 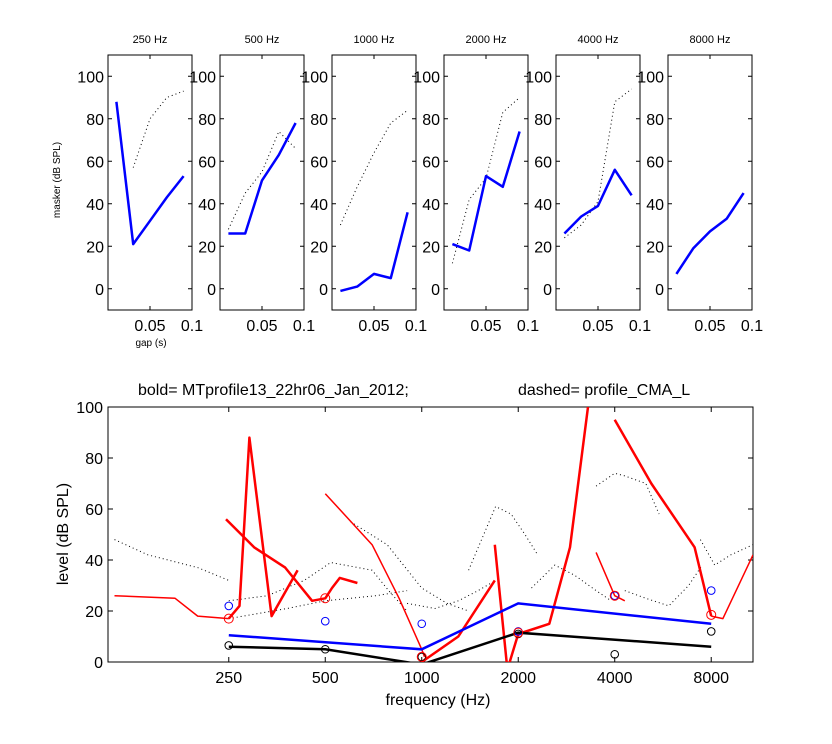 I want to click on profile-title-left: bold= MTprofile13_22hr06_Jan_2012;, so click(x=273, y=390).